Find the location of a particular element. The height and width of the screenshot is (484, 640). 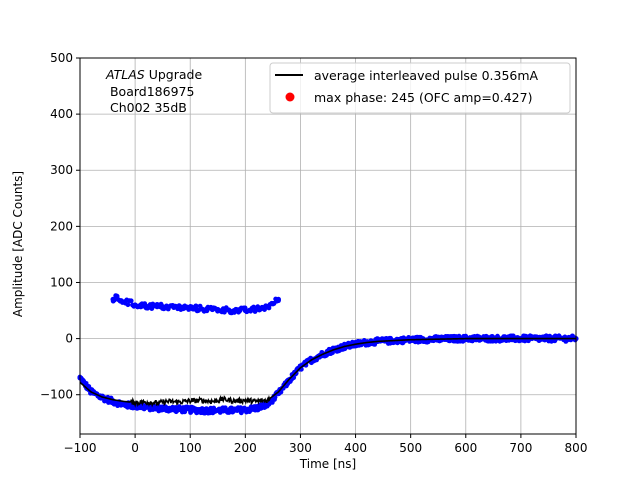

x-tick-label: −100 is located at coordinates (80, 448).